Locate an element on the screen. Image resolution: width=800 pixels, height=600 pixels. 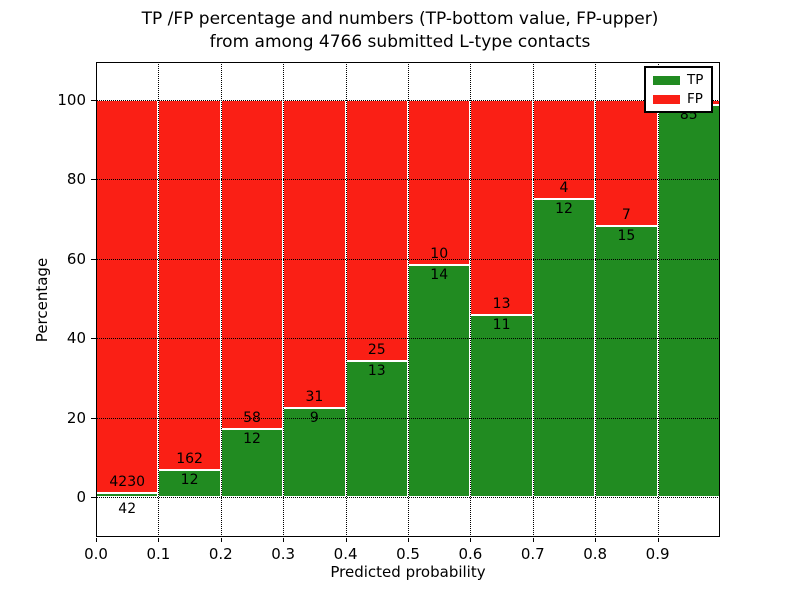
x-tick-label-0.7: 0.7 is located at coordinates (532, 554).